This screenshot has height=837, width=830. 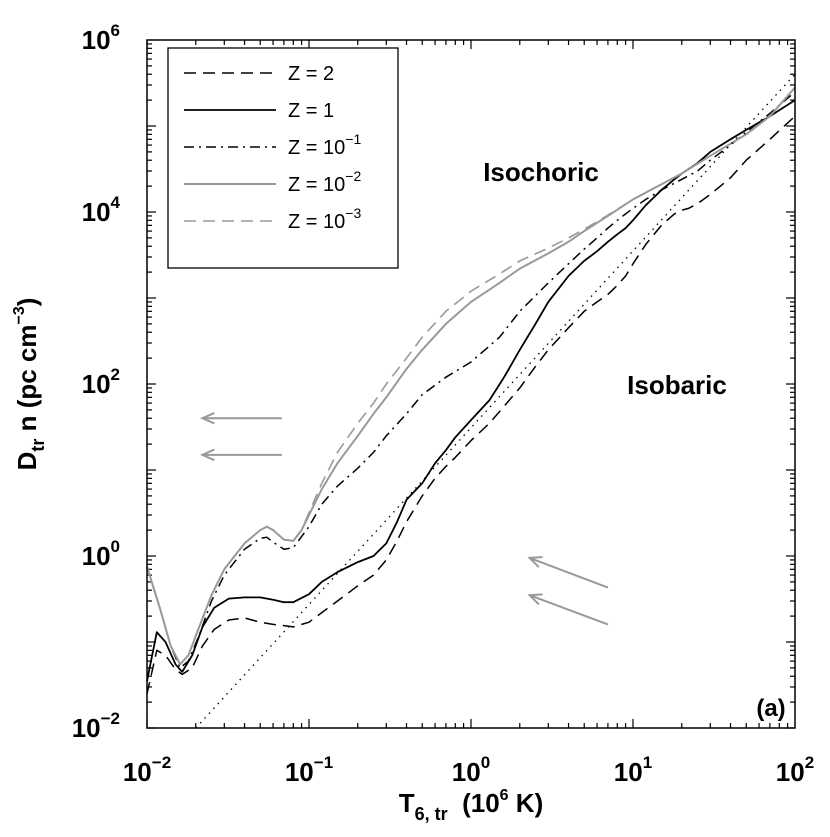 I want to click on isobaric-label: Isobaric, so click(x=677, y=385).